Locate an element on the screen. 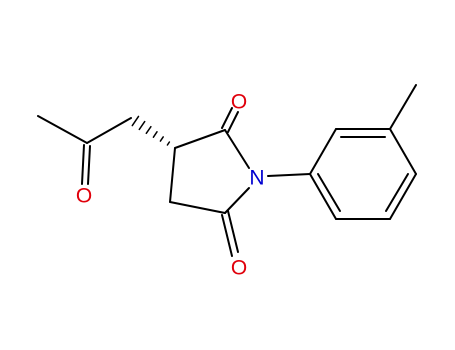 The height and width of the screenshot is (350, 455). hashed-wedge is located at coordinates (151, 130).